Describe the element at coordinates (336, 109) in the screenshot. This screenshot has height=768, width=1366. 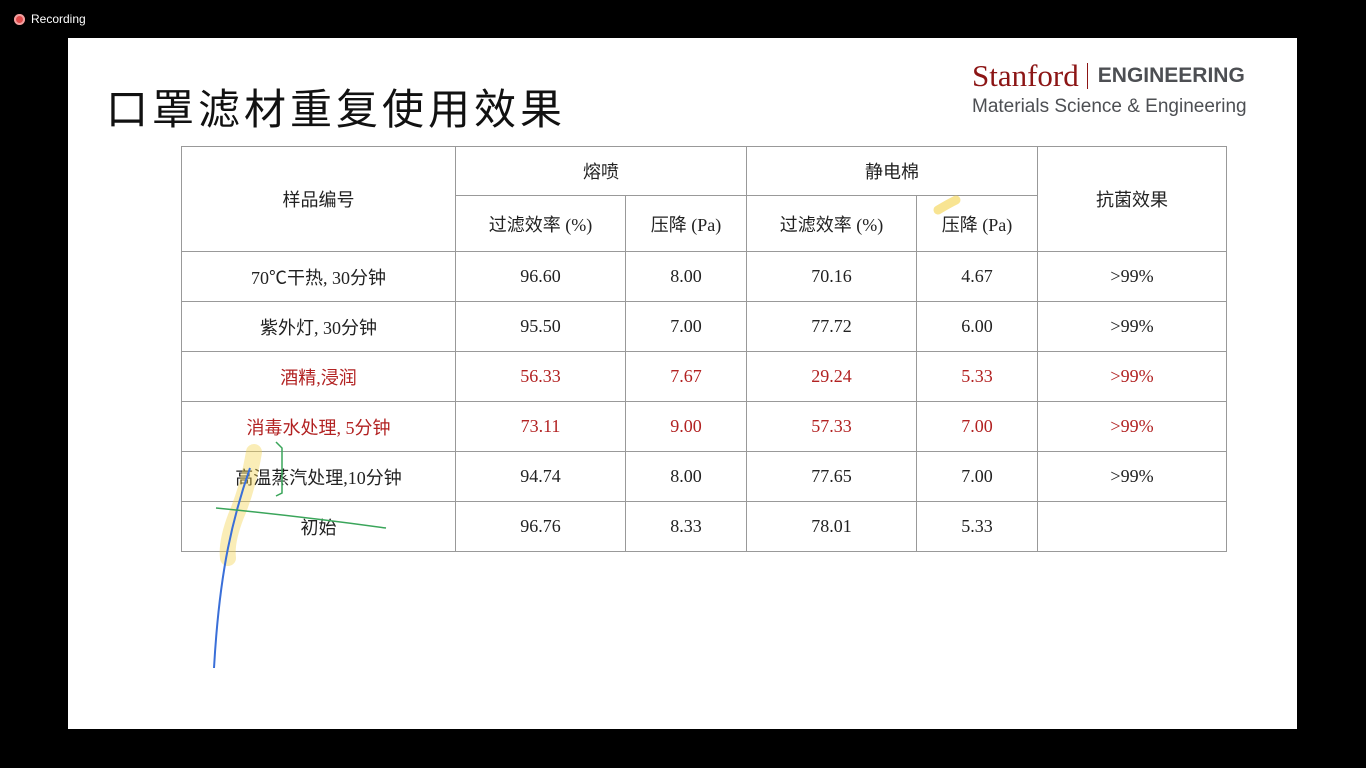
I see `slide-title: 口罩滤材重复使用效果` at that location.